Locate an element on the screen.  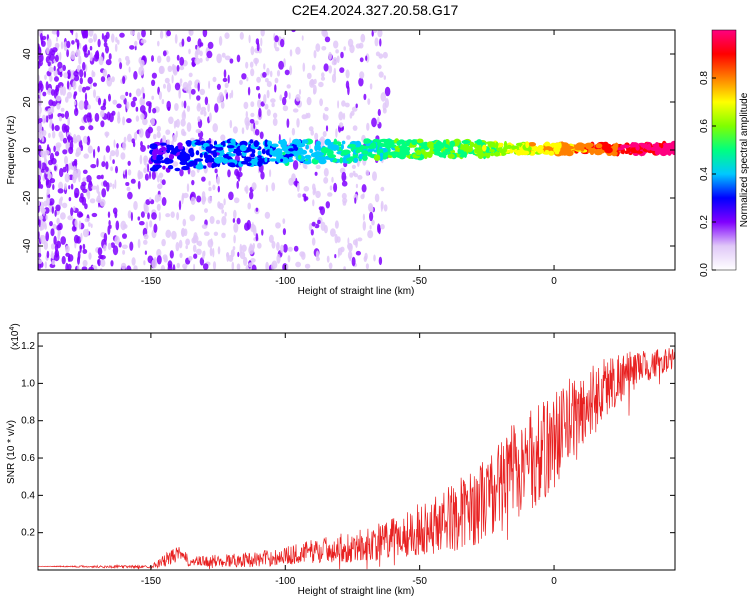
spectrogram-x-tick-label: -100 is located at coordinates (285, 281).